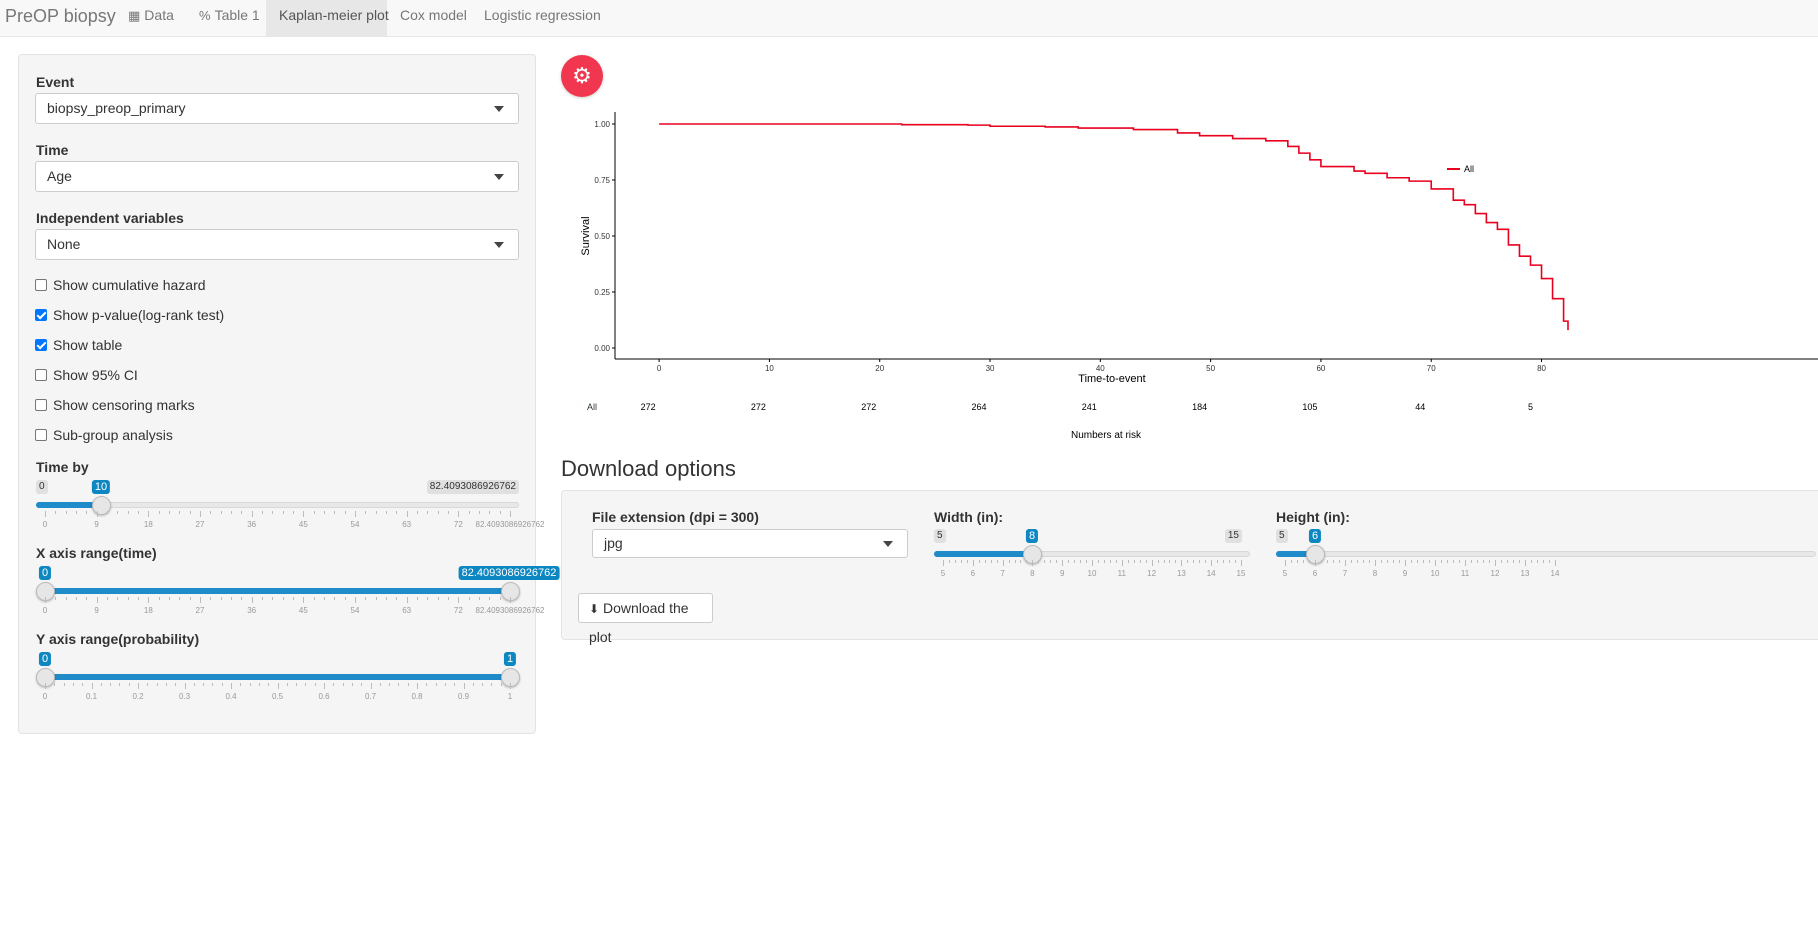  What do you see at coordinates (327, 18) in the screenshot?
I see `tab-kaplan-meier: Kaplan-meier plot` at bounding box center [327, 18].